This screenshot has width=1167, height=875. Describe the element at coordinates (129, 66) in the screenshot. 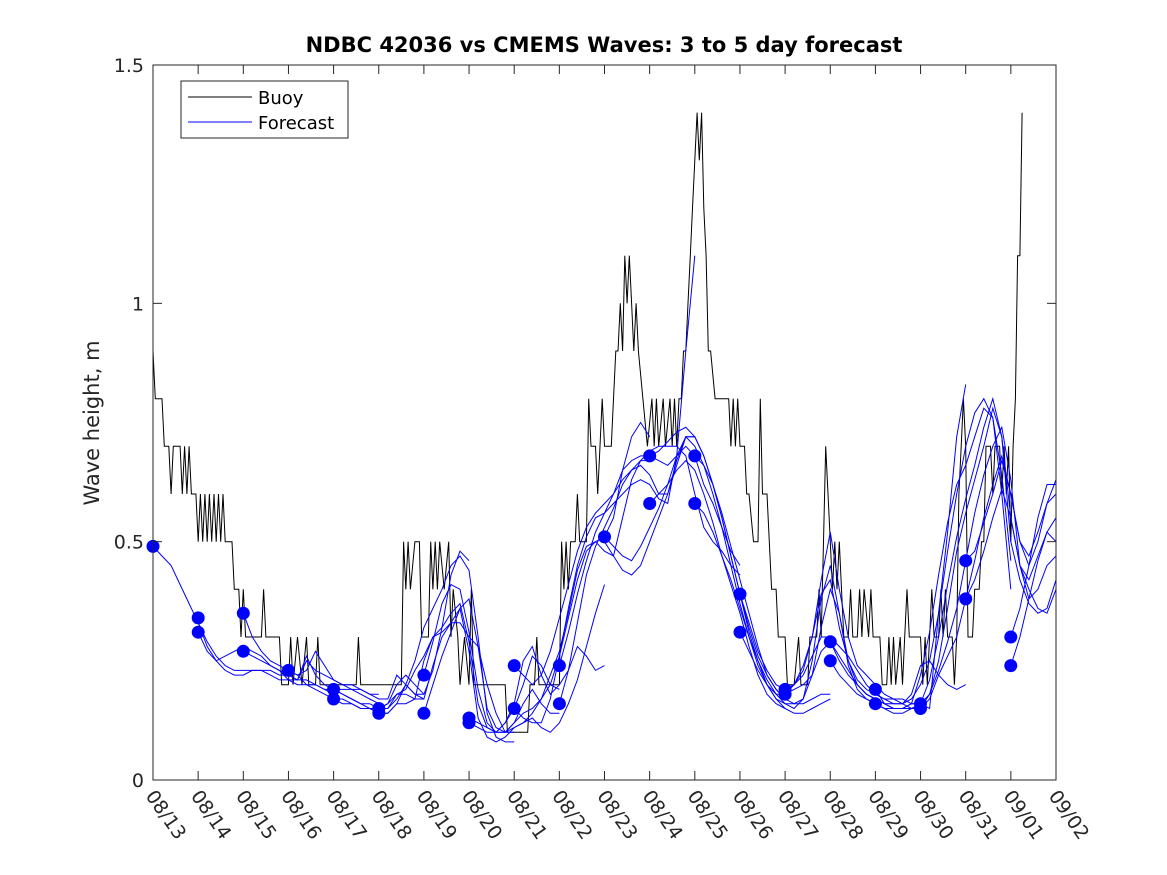

I see `y-tick-label-3: 1.5` at that location.